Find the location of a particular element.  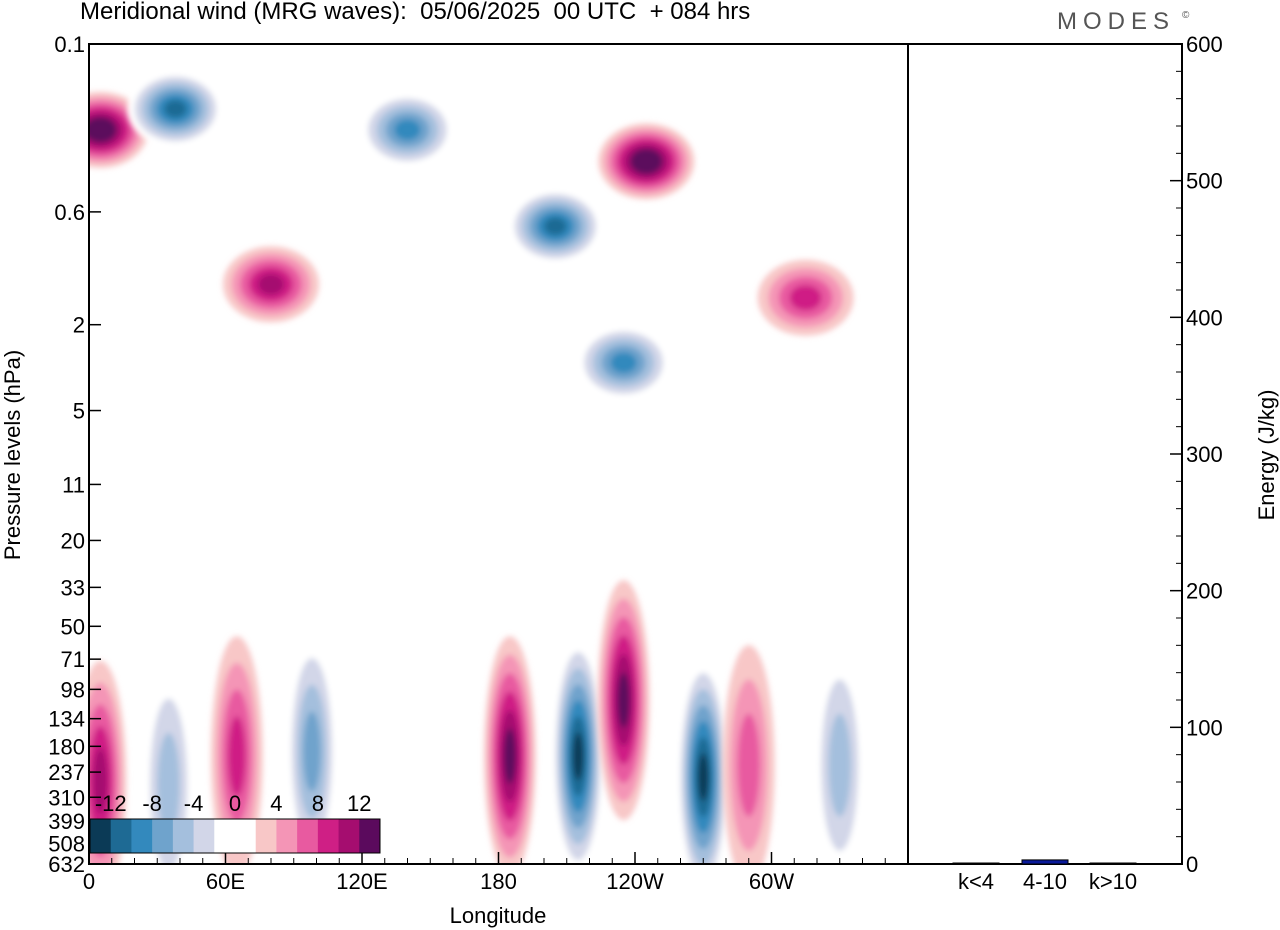

colorbar: -12 -8 -4 0 4 8 12 is located at coordinates (235, 822).